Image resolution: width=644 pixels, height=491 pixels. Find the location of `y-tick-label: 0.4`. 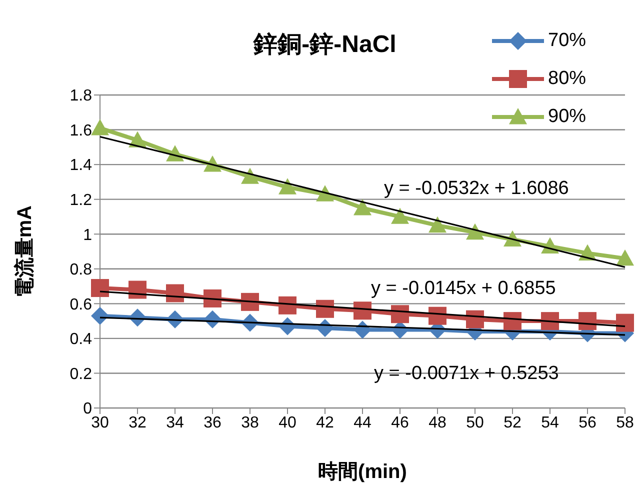

y-tick-label: 0.4 is located at coordinates (81, 339).